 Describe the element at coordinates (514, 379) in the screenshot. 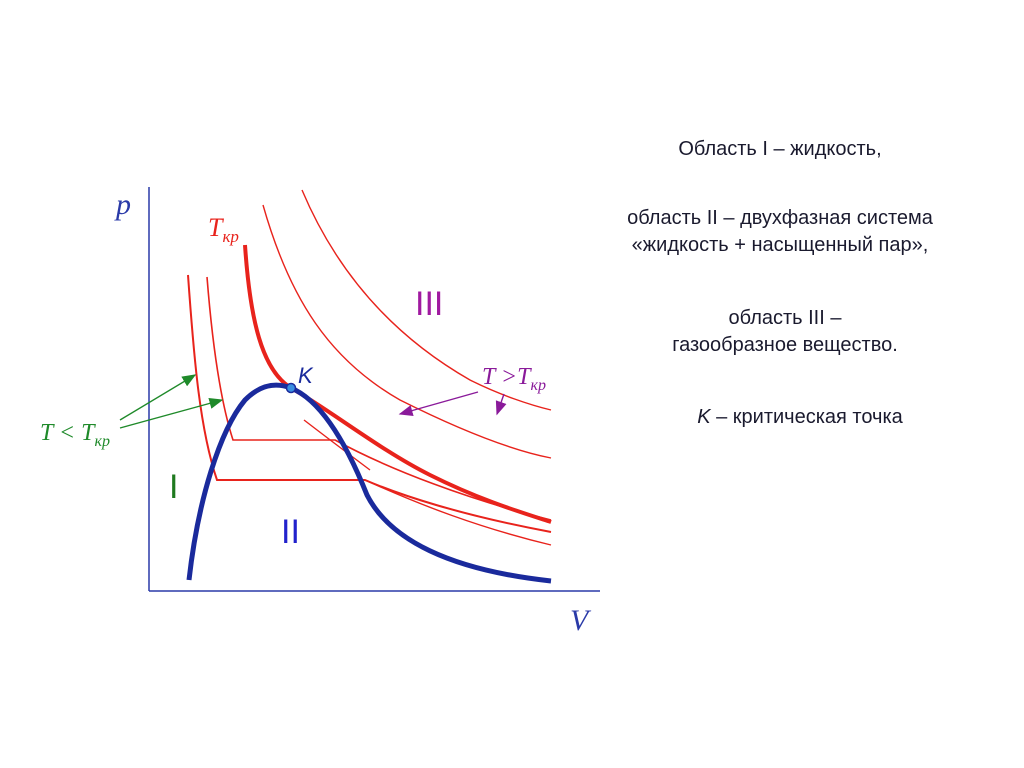

I see `above-critical-label: T >Tкр` at that location.